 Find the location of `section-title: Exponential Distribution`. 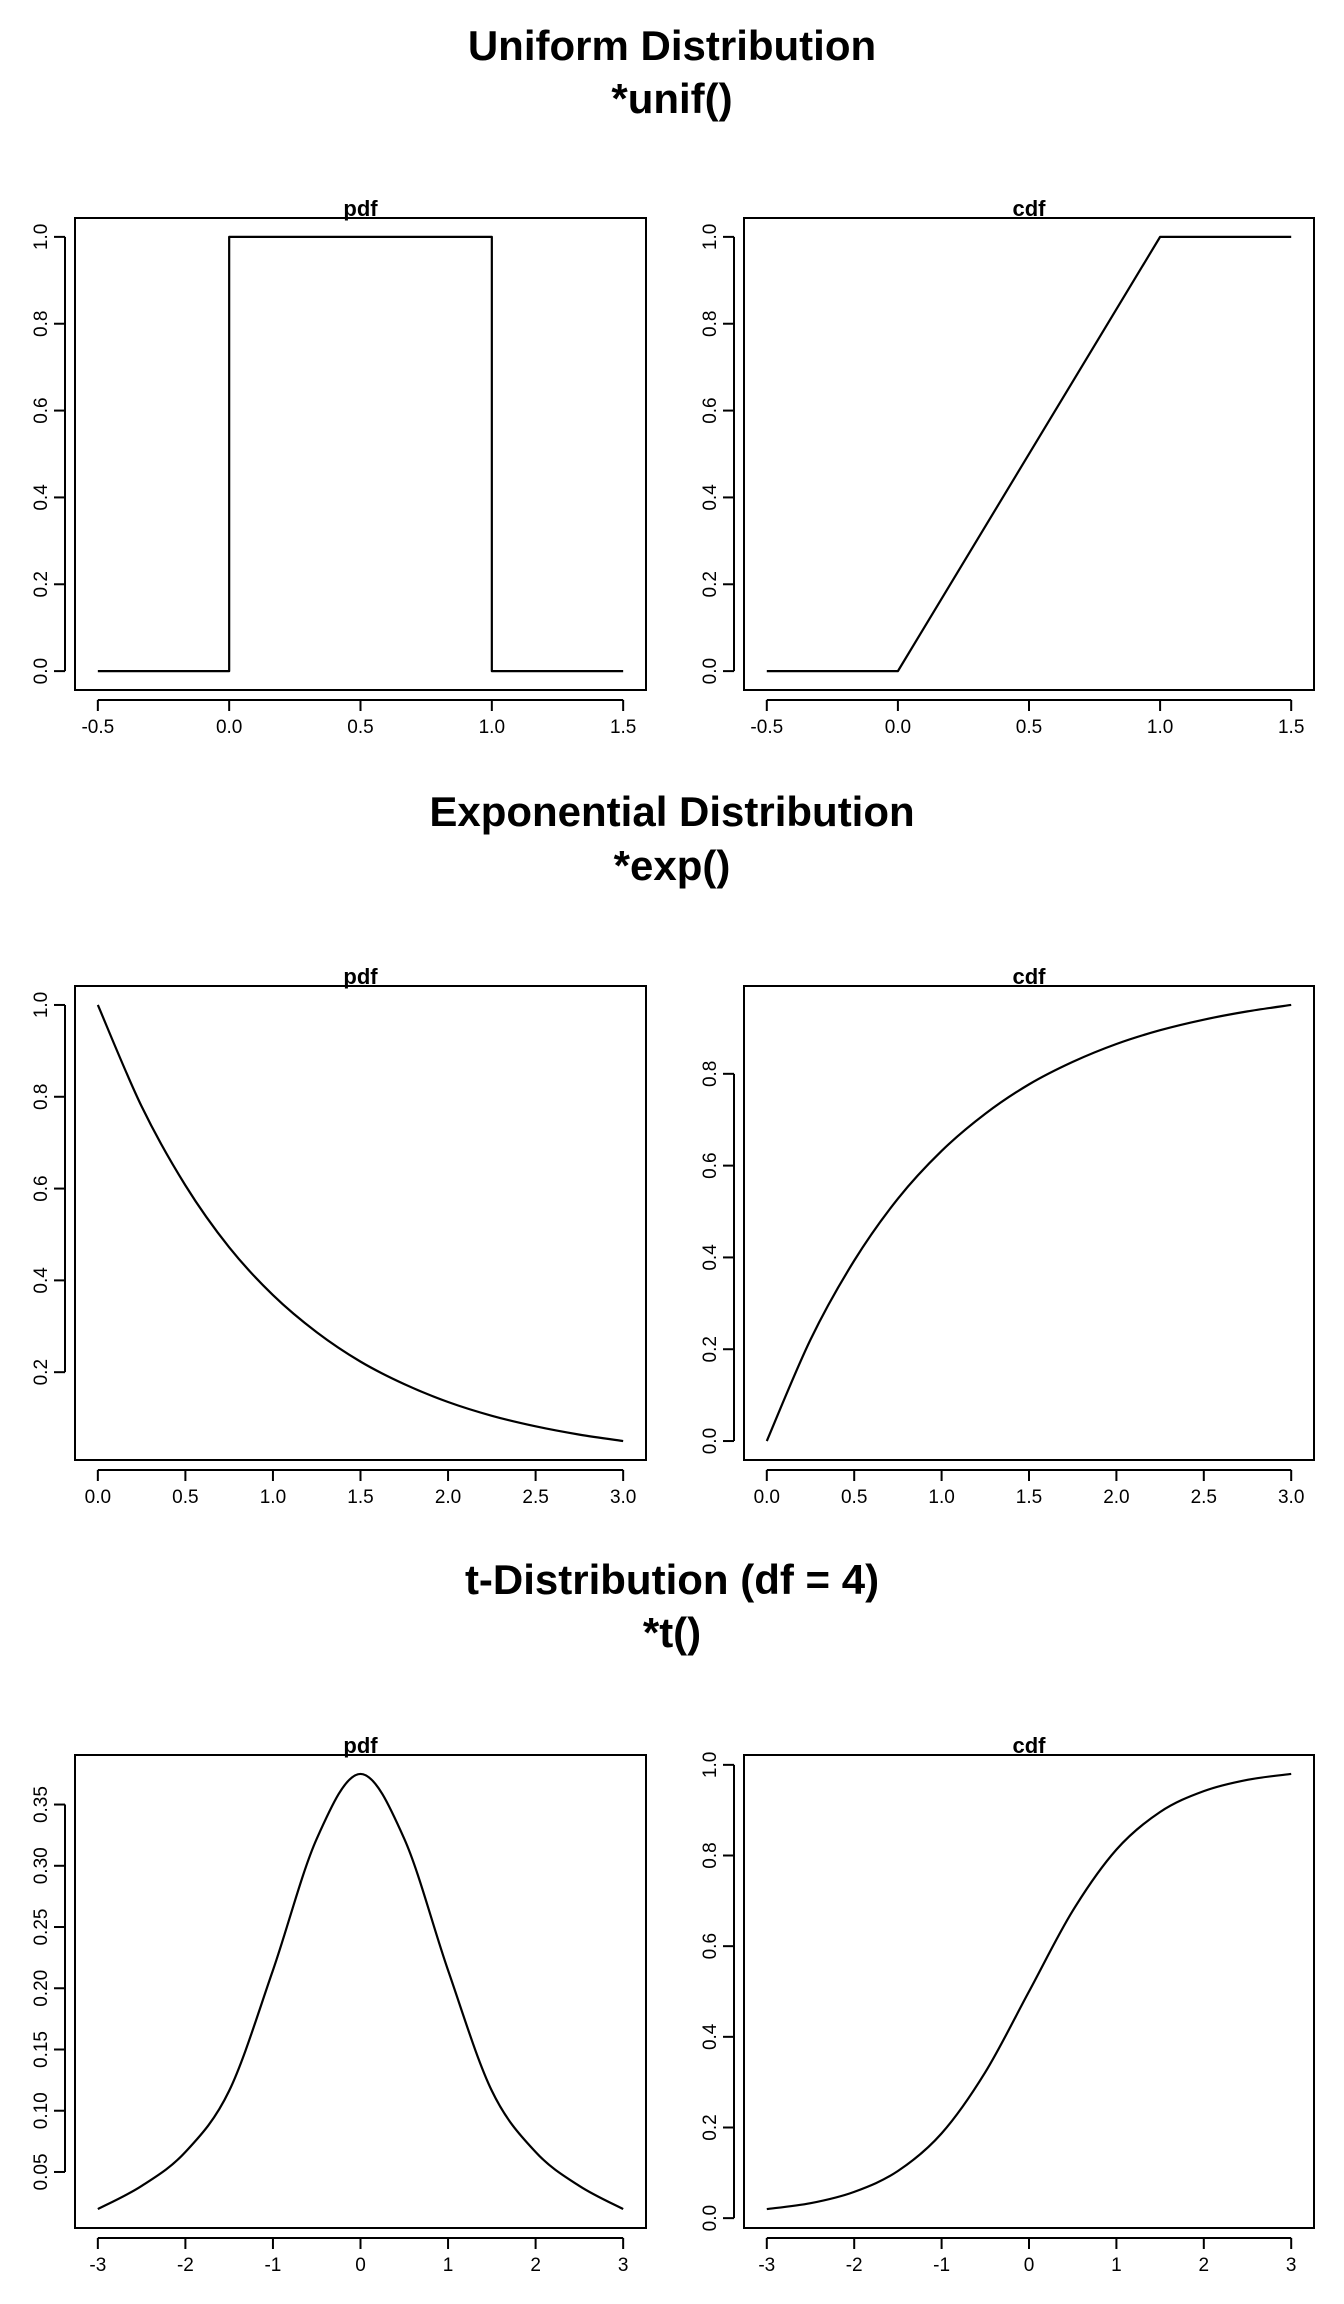

section-title: Exponential Distribution is located at coordinates (671, 811).